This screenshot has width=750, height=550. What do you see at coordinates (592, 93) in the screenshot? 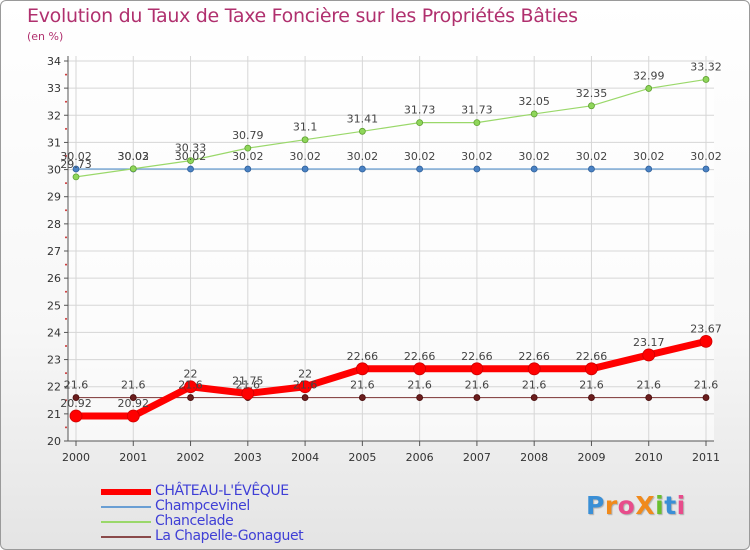
I see `data-label: 32.35` at bounding box center [592, 93].